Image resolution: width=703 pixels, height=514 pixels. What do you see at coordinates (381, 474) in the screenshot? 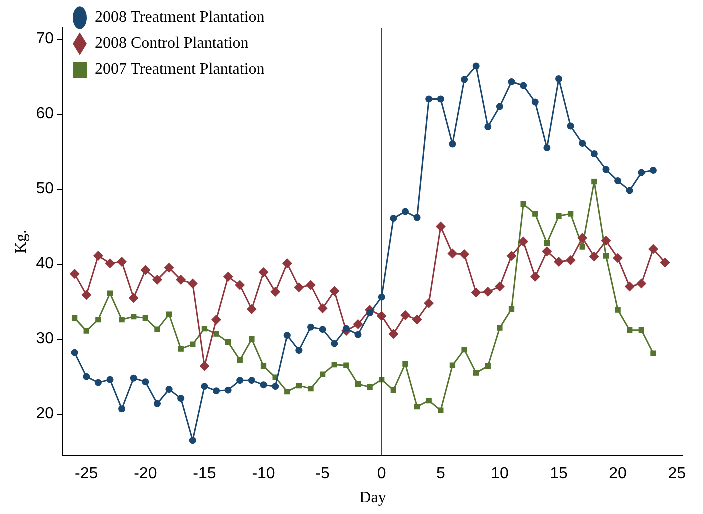
I see `x-tick-label: 0` at bounding box center [381, 474].